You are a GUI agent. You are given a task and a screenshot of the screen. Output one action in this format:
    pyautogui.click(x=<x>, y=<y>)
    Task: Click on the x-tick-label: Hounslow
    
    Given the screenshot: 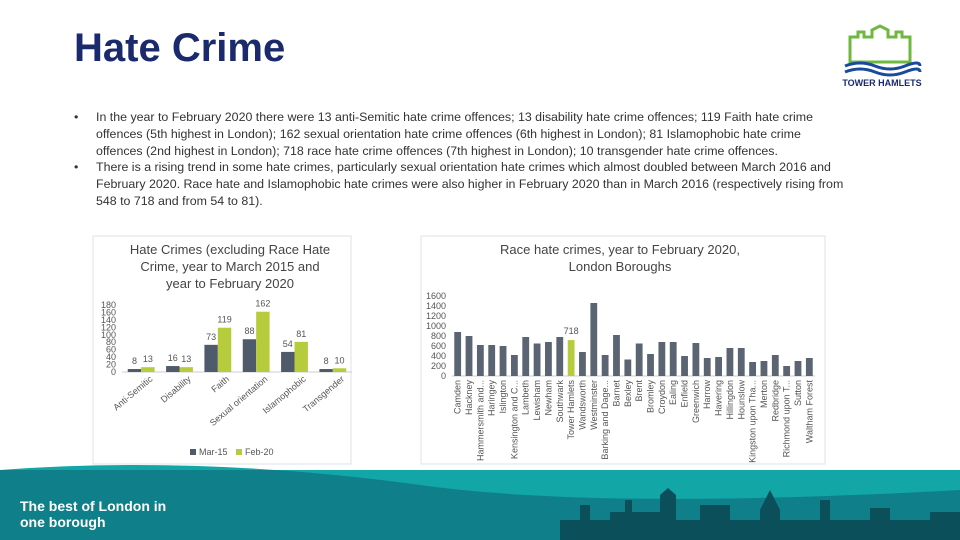 What is the action you would take?
    pyautogui.click(x=741, y=400)
    